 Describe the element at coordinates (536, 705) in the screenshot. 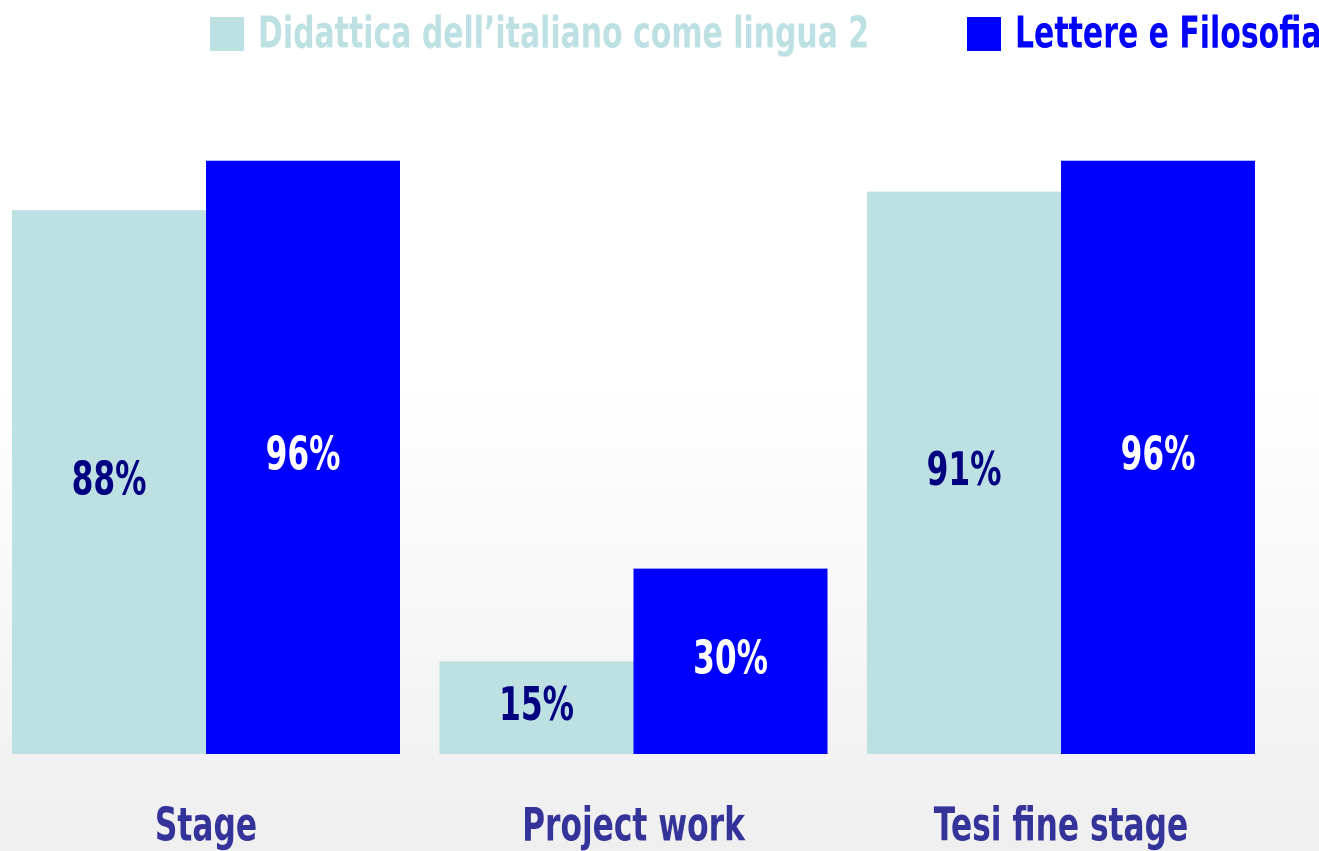

I see `value-label: 15%` at that location.